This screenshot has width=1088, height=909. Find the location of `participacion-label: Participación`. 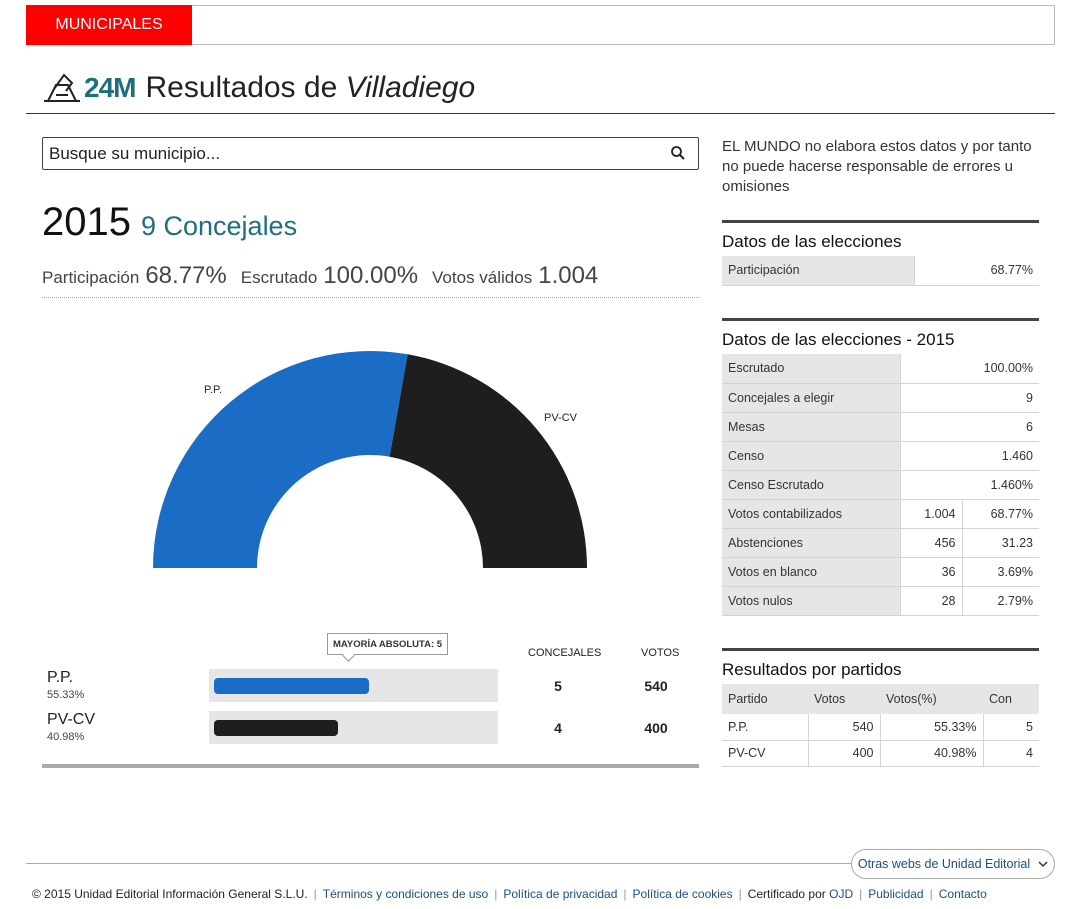

participacion-label: Participación is located at coordinates (91, 277).